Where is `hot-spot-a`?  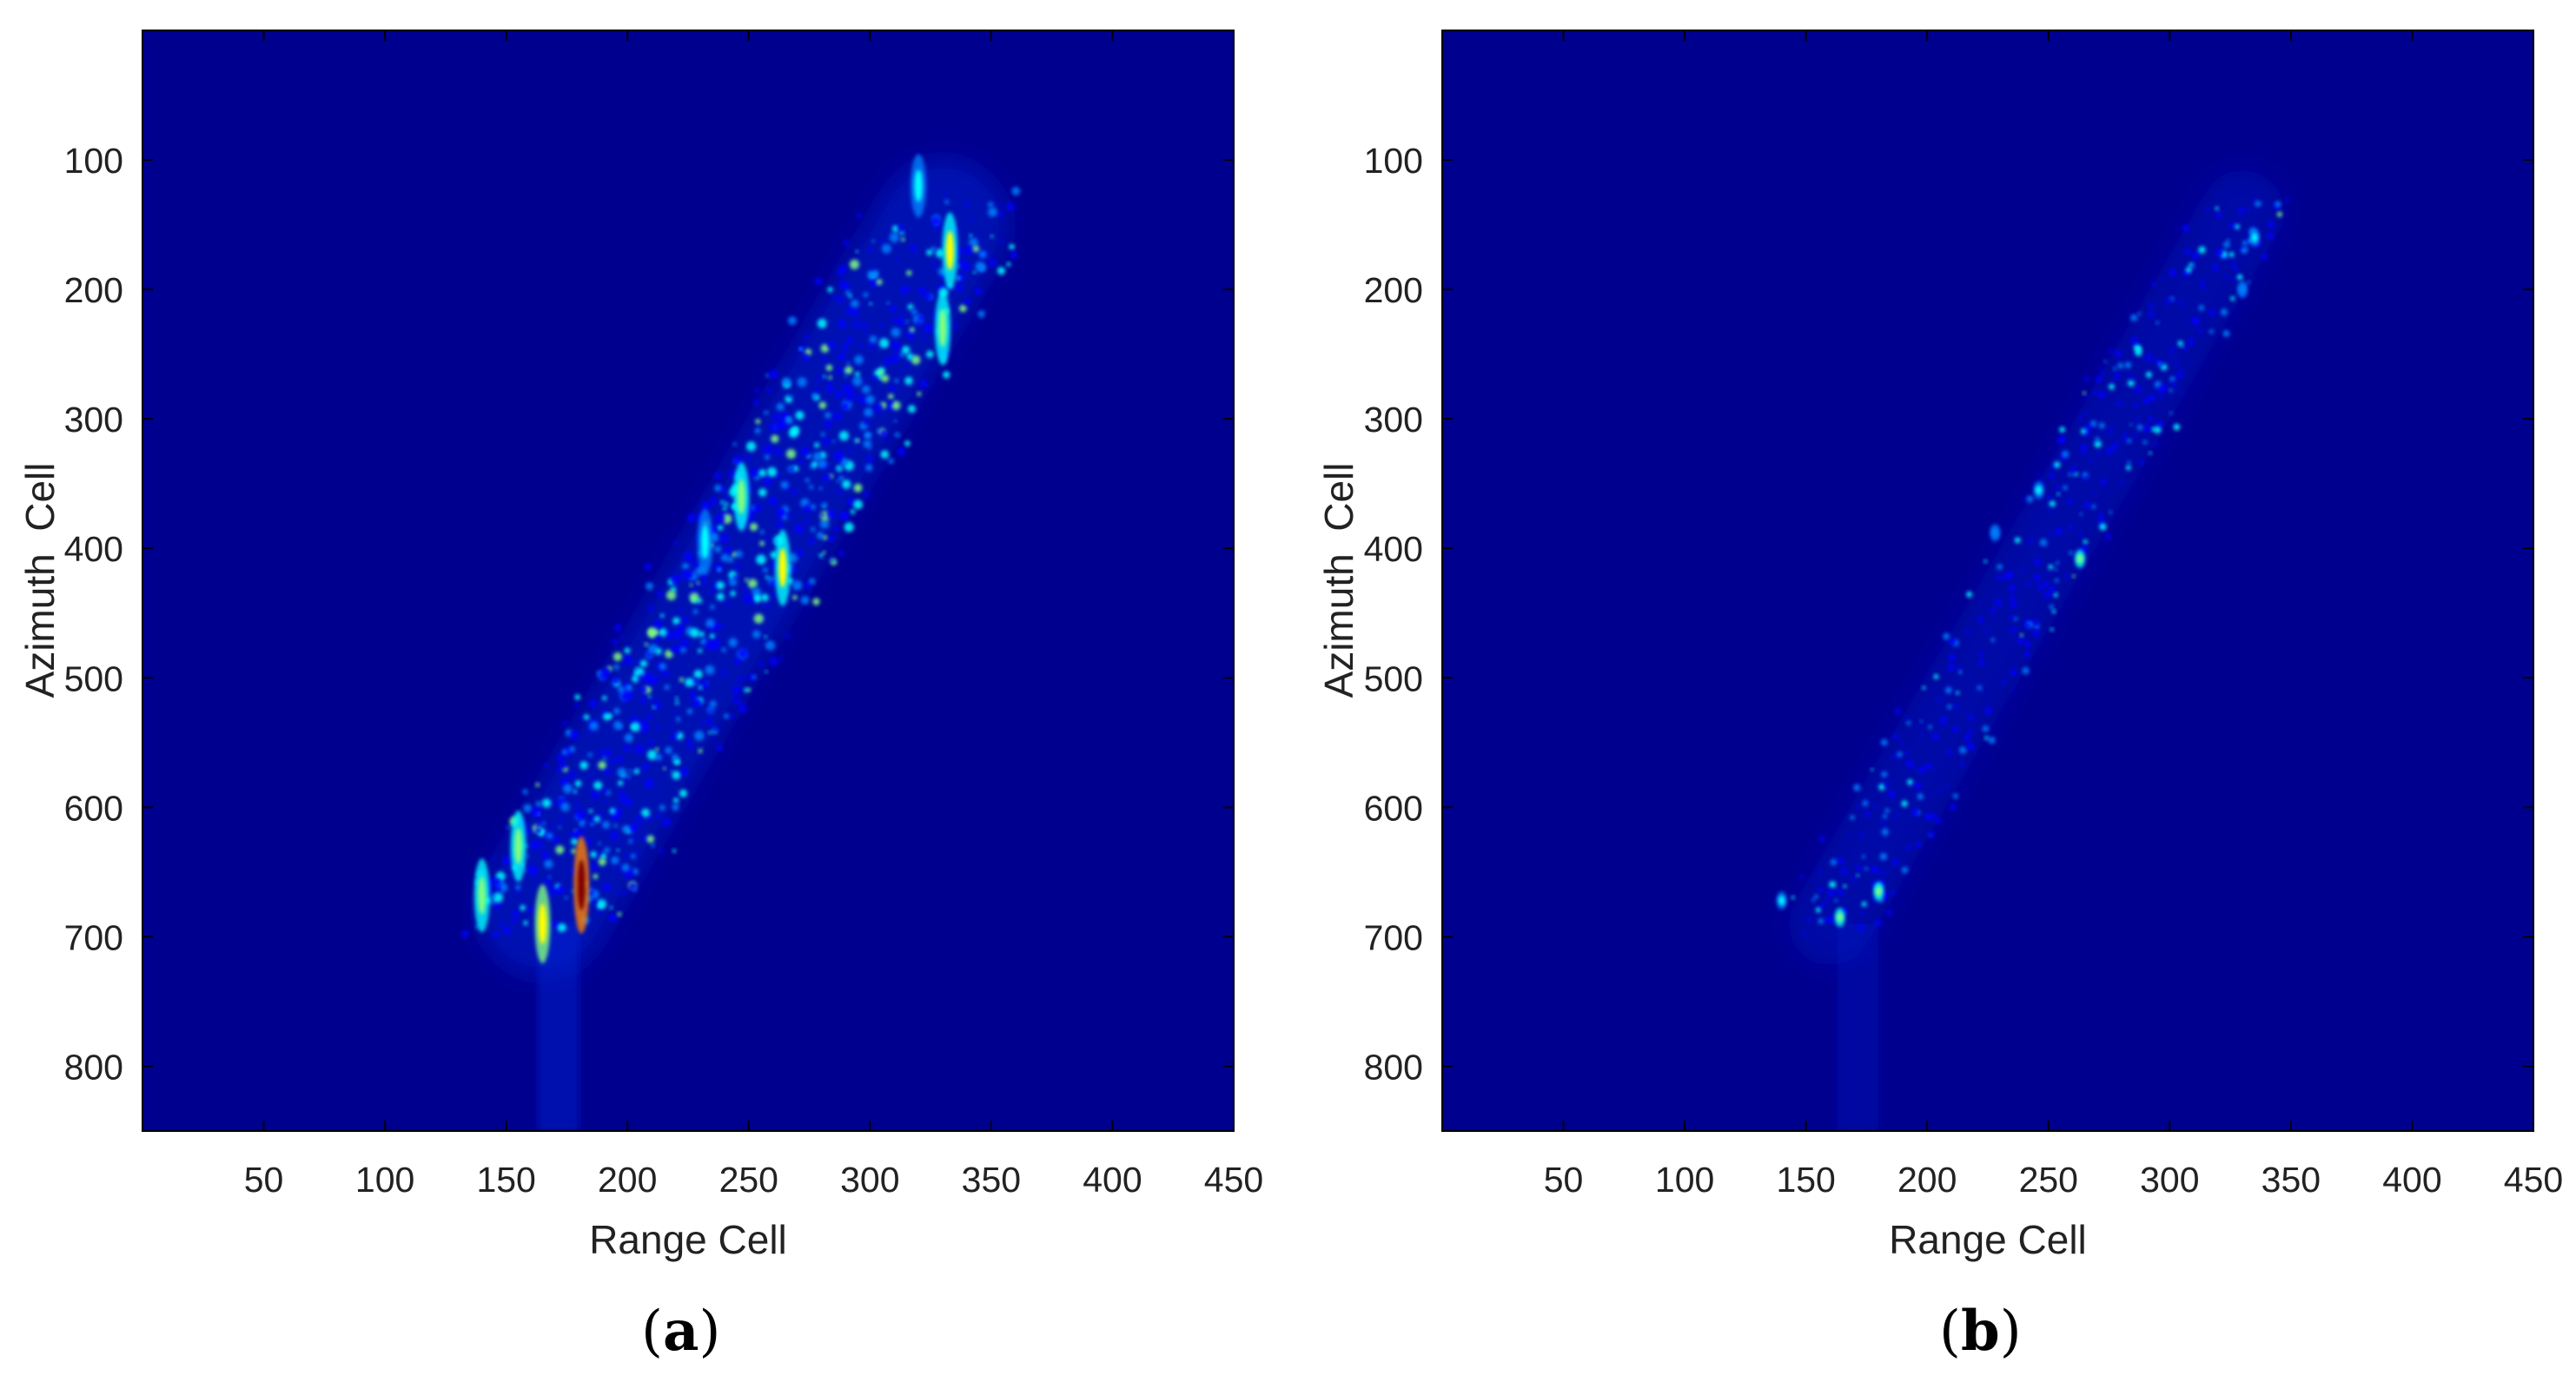
hot-spot-a is located at coordinates (782, 567).